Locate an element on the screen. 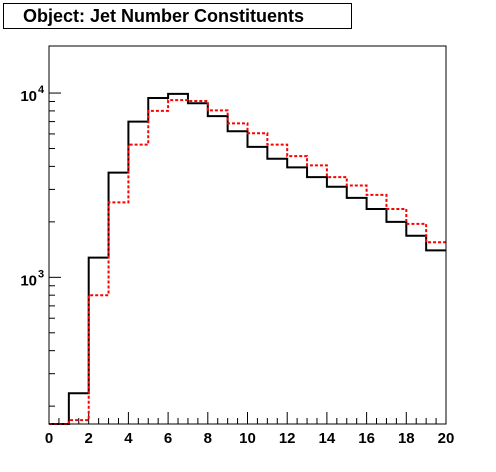 This screenshot has height=472, width=496. x-tick-label: 18 is located at coordinates (406, 438).